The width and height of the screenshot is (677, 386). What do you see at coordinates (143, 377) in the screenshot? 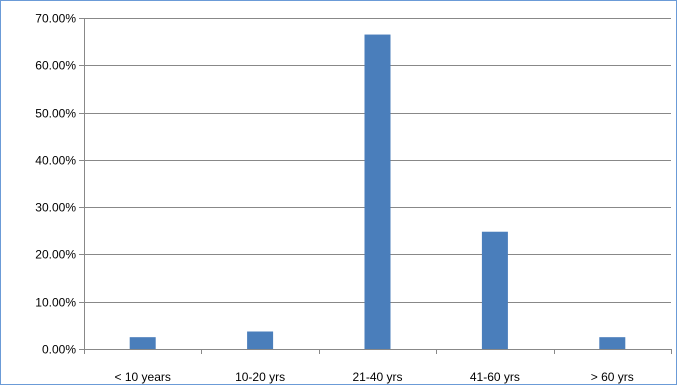
I see `x-tick-label: < 10 years` at bounding box center [143, 377].